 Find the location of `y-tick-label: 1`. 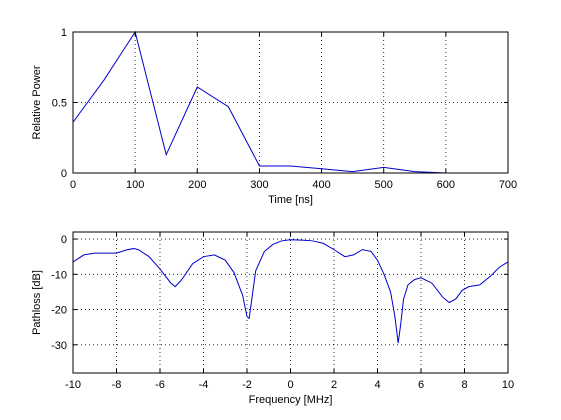

y-tick-label: 1 is located at coordinates (64, 33).